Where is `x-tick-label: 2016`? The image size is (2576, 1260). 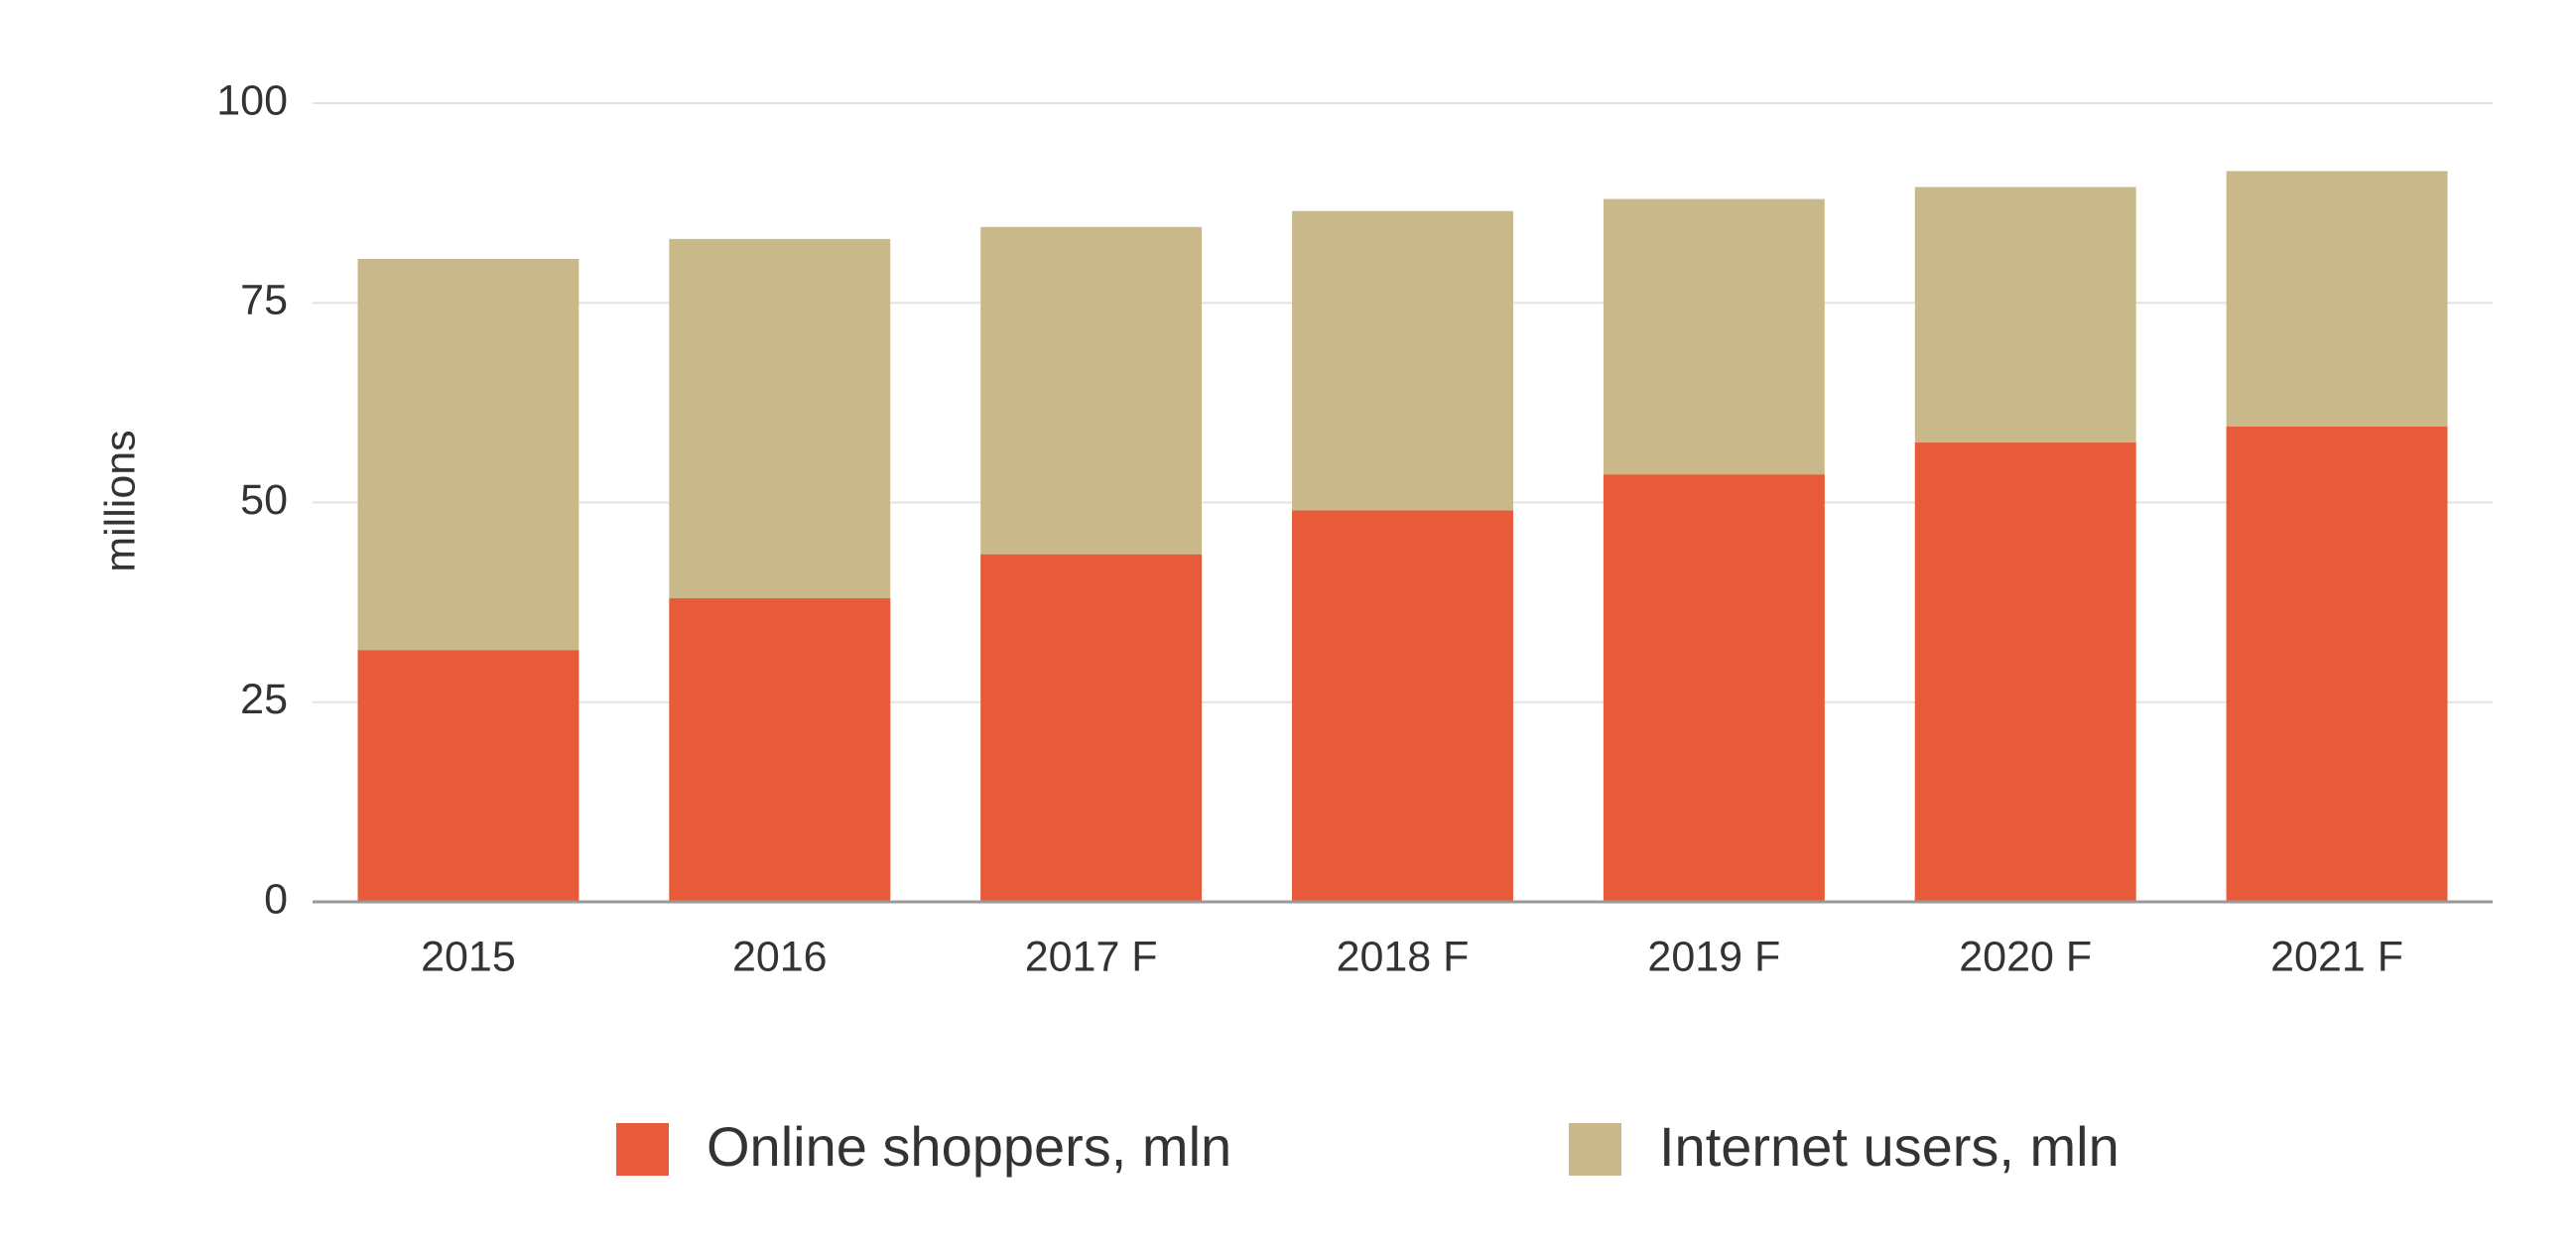 x-tick-label: 2016 is located at coordinates (780, 956).